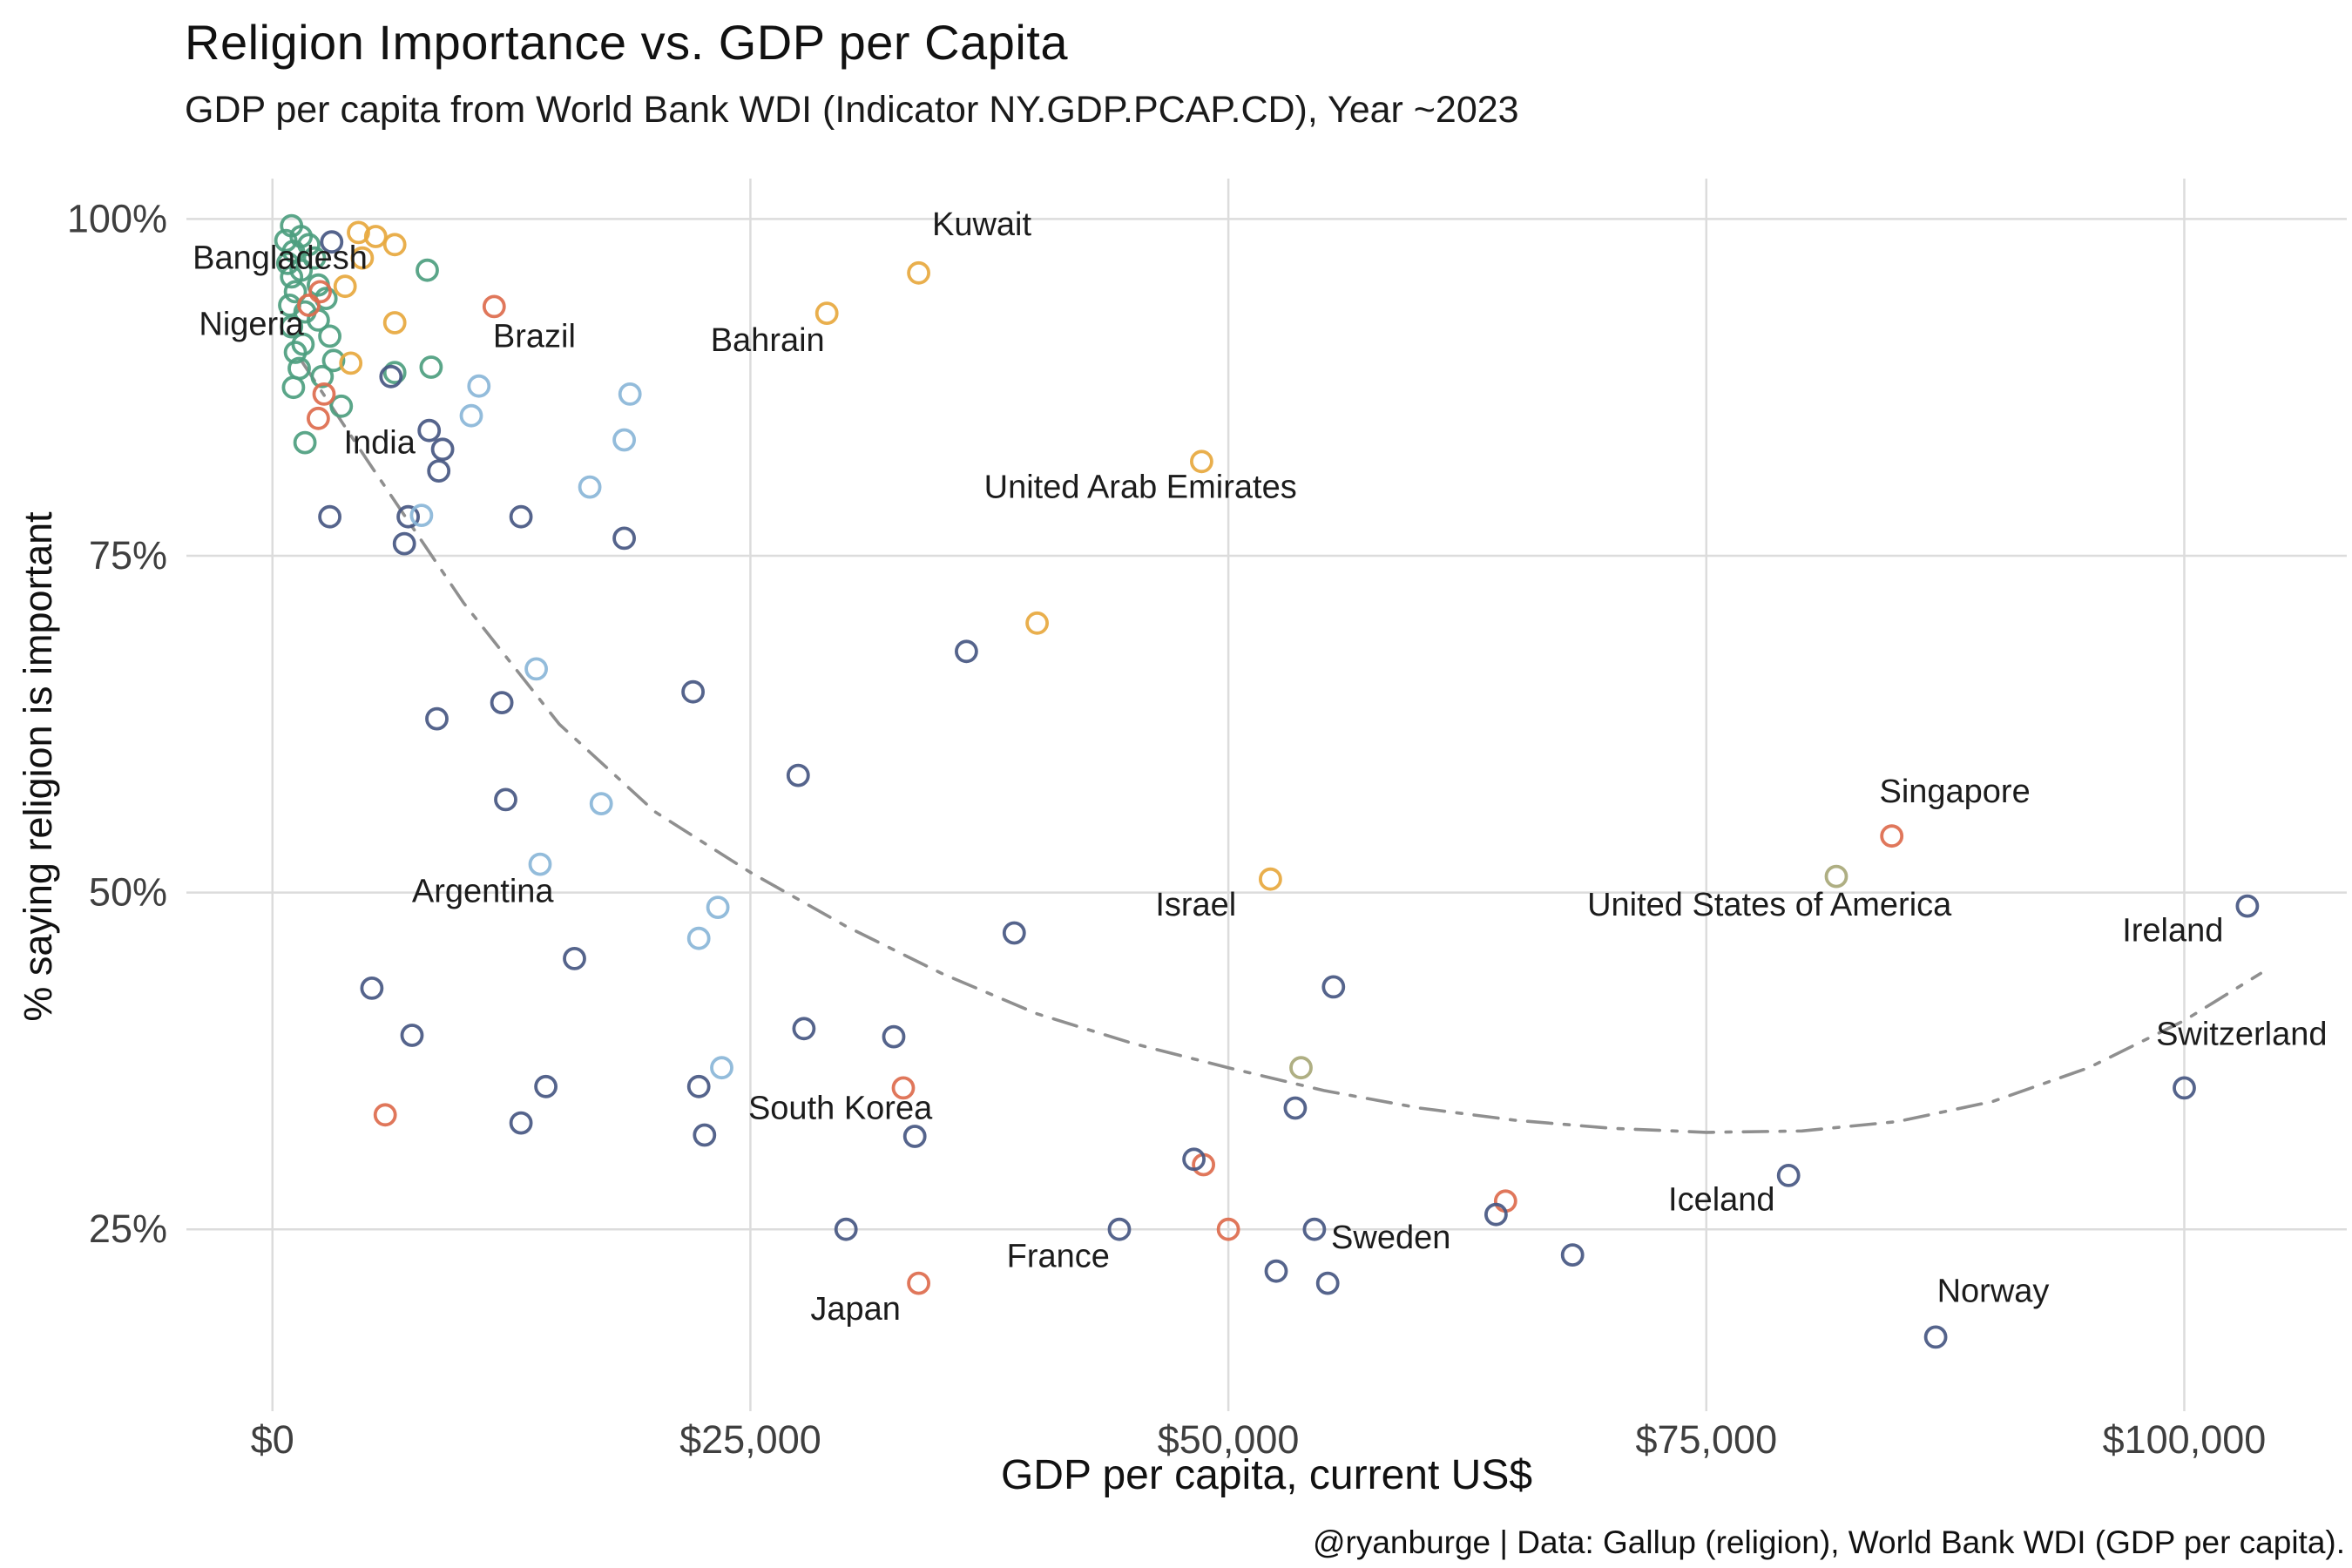  I want to click on country-label: Bangladesh, so click(280, 258).